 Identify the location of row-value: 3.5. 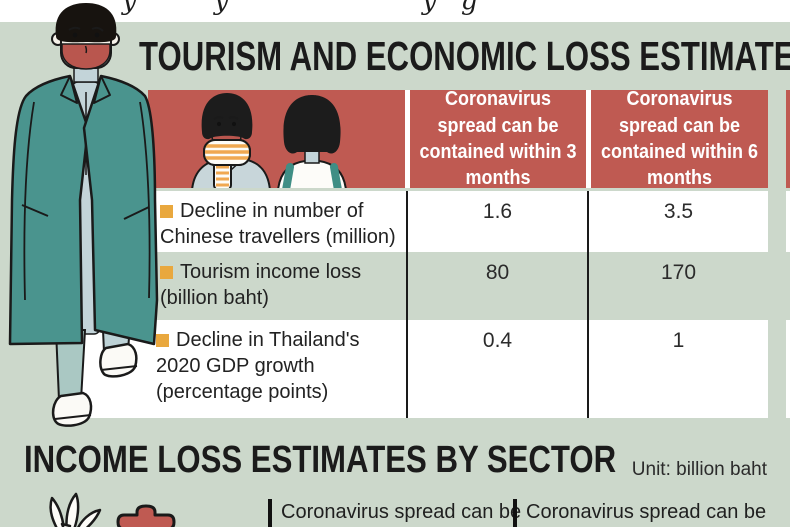
(677, 221).